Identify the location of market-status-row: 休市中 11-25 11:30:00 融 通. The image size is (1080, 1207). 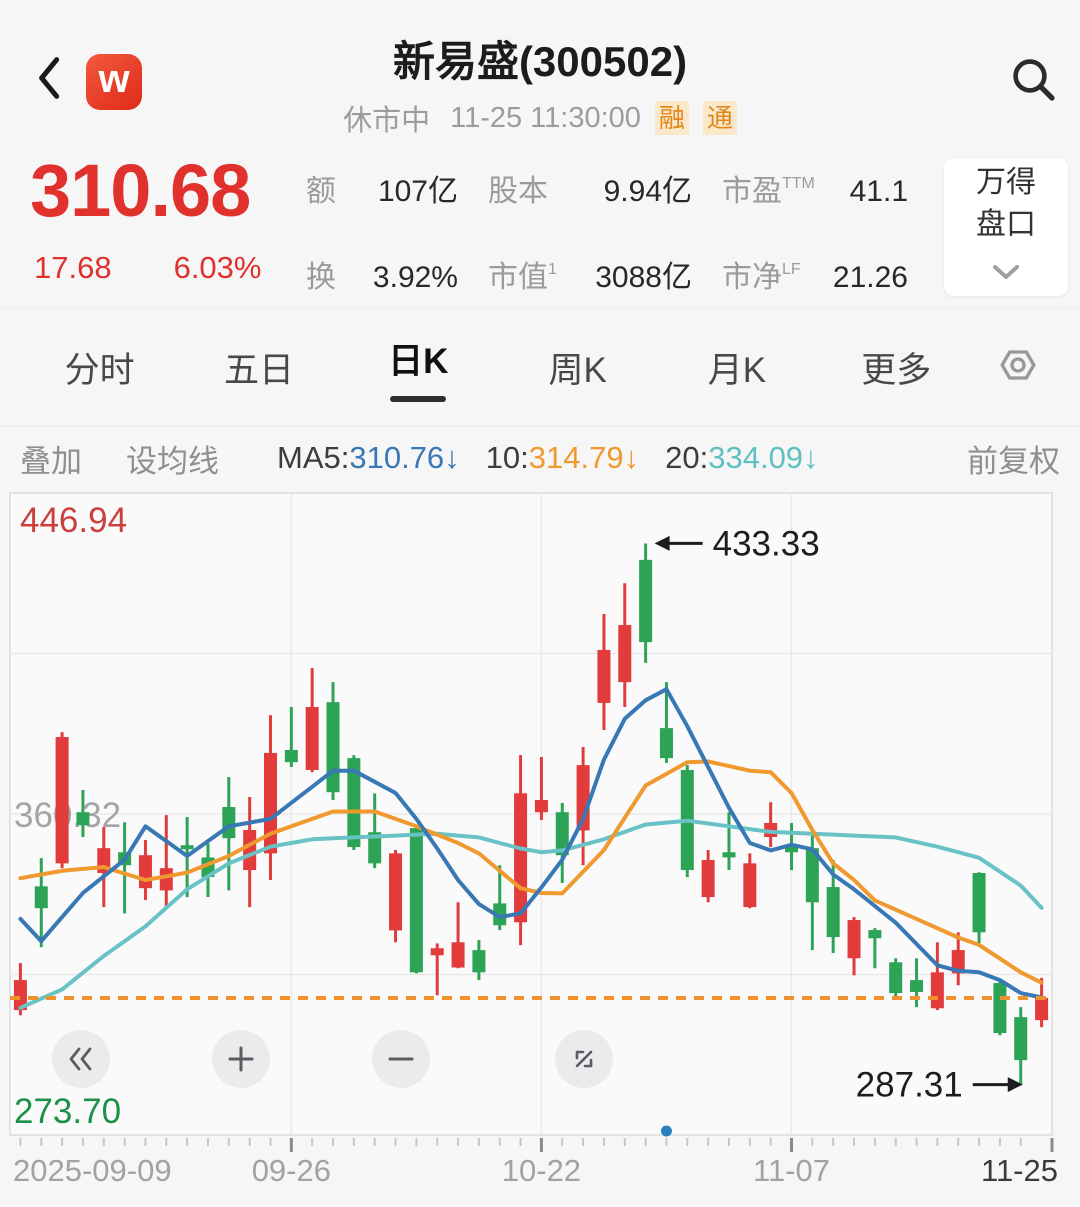
(540, 118).